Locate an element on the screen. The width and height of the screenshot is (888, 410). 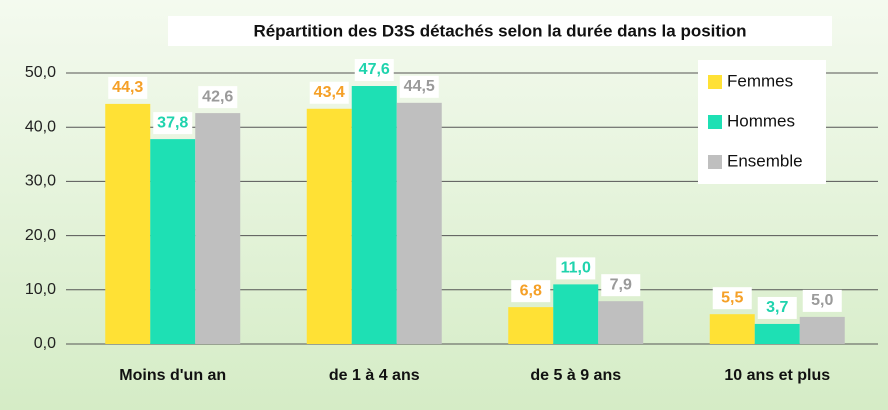
legend-label: Ensemble is located at coordinates (765, 160).